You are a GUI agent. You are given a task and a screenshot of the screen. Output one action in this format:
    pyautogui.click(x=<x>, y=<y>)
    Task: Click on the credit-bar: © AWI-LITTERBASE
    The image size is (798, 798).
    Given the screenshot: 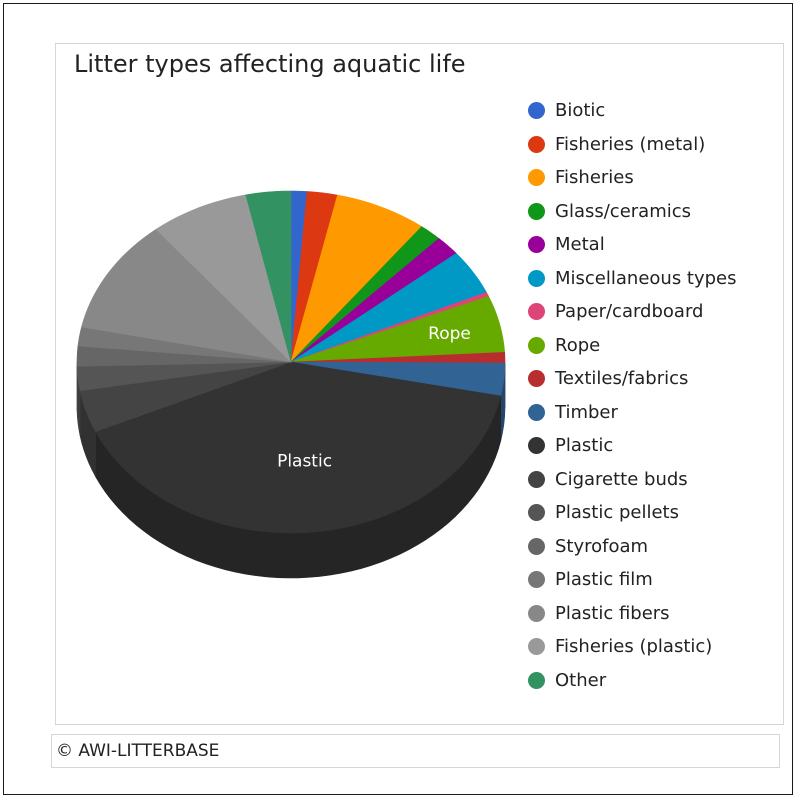 What is the action you would take?
    pyautogui.click(x=415, y=751)
    